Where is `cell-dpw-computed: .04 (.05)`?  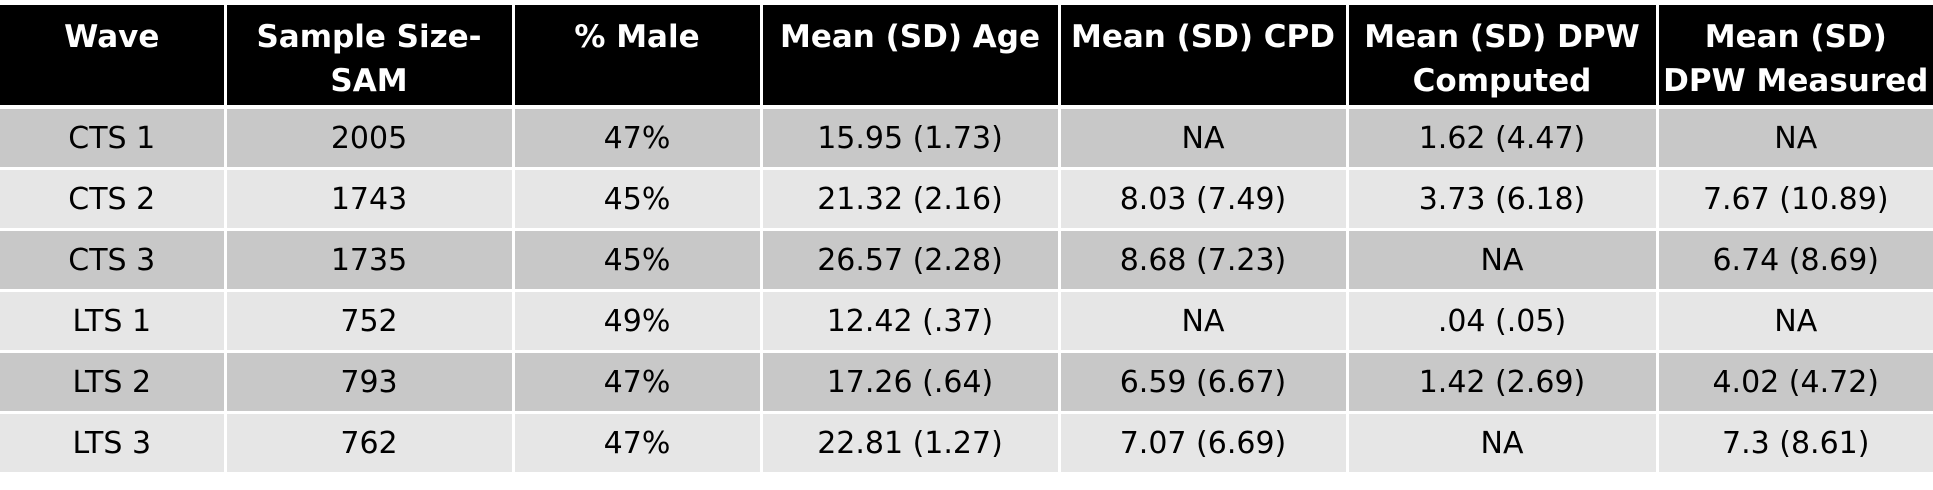 cell-dpw-computed: .04 (.05) is located at coordinates (1502, 321).